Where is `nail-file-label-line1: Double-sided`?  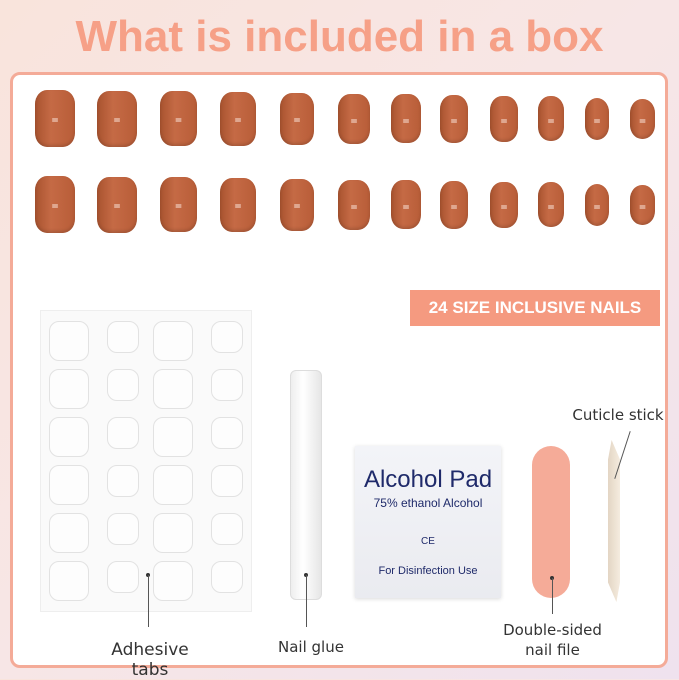 nail-file-label-line1: Double-sided is located at coordinates (552, 630).